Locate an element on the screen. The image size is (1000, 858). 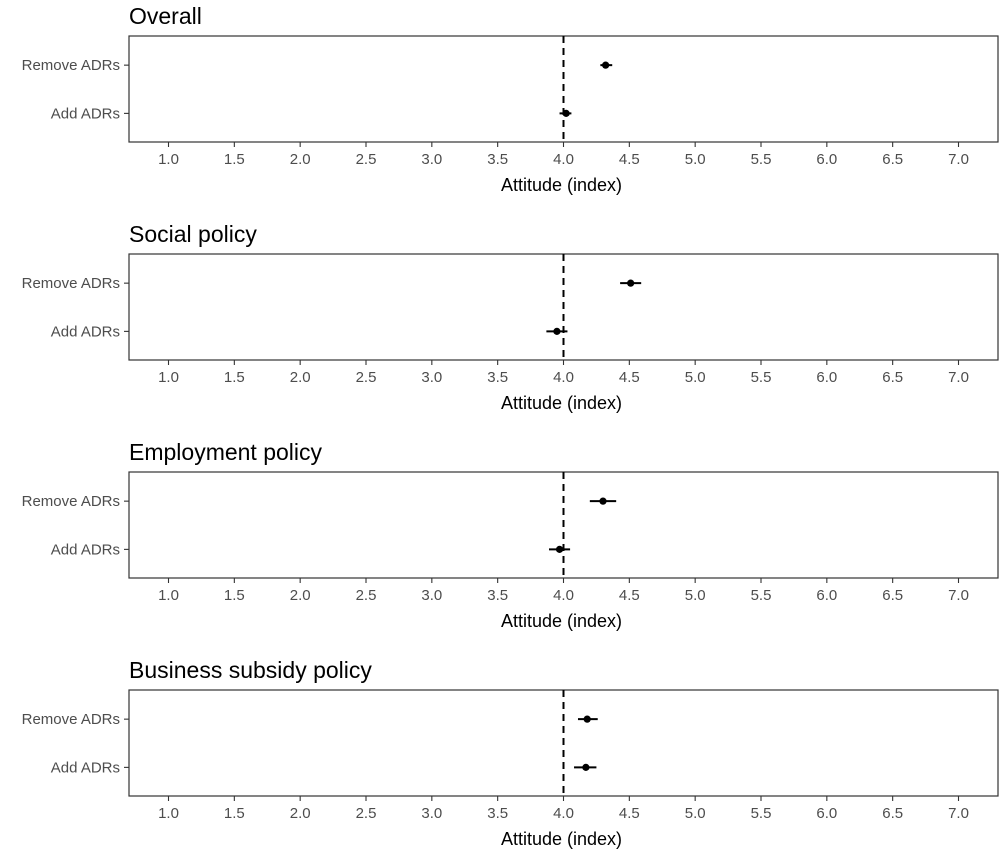
panel-title: Social policy is located at coordinates (193, 234).